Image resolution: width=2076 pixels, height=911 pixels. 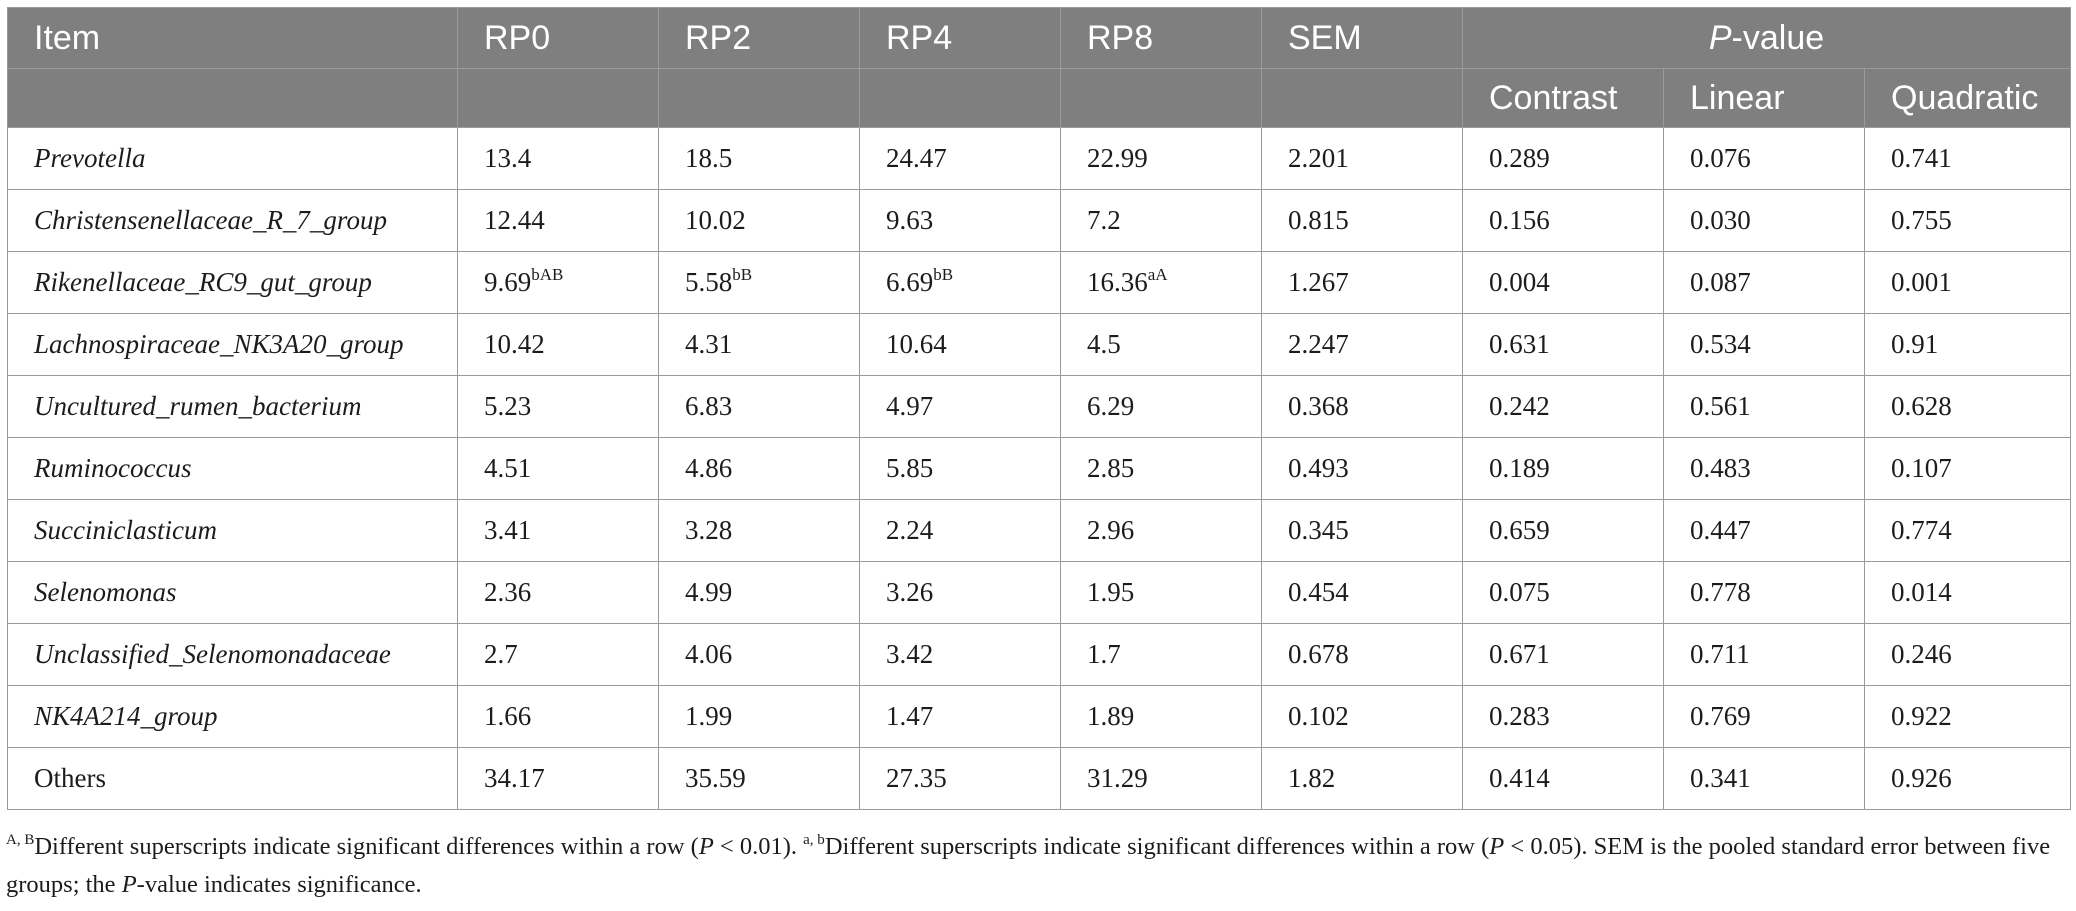 What do you see at coordinates (514, 344) in the screenshot?
I see `cell-rp0-value: 10.42` at bounding box center [514, 344].